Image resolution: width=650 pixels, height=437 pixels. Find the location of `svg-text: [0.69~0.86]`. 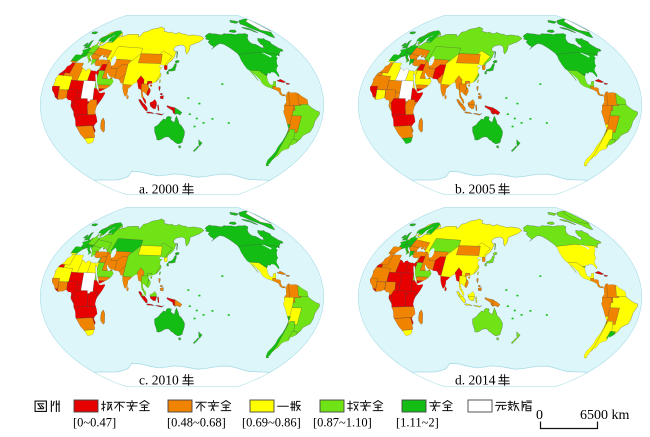

svg-text: [0.69~0.86] is located at coordinates (271, 423).